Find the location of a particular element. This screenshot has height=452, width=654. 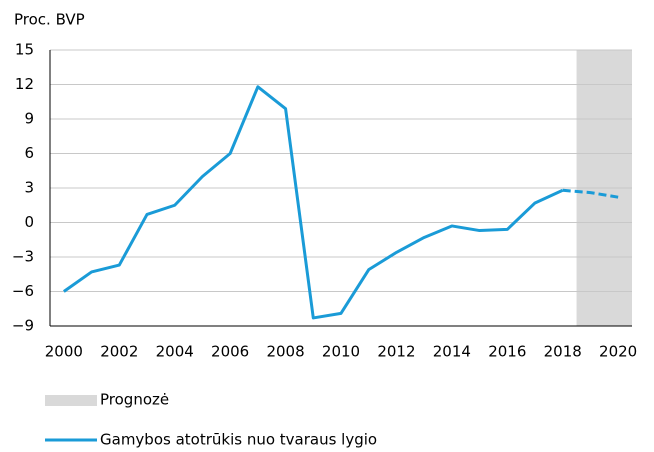

x-tick-label: 2002 is located at coordinates (119, 352).